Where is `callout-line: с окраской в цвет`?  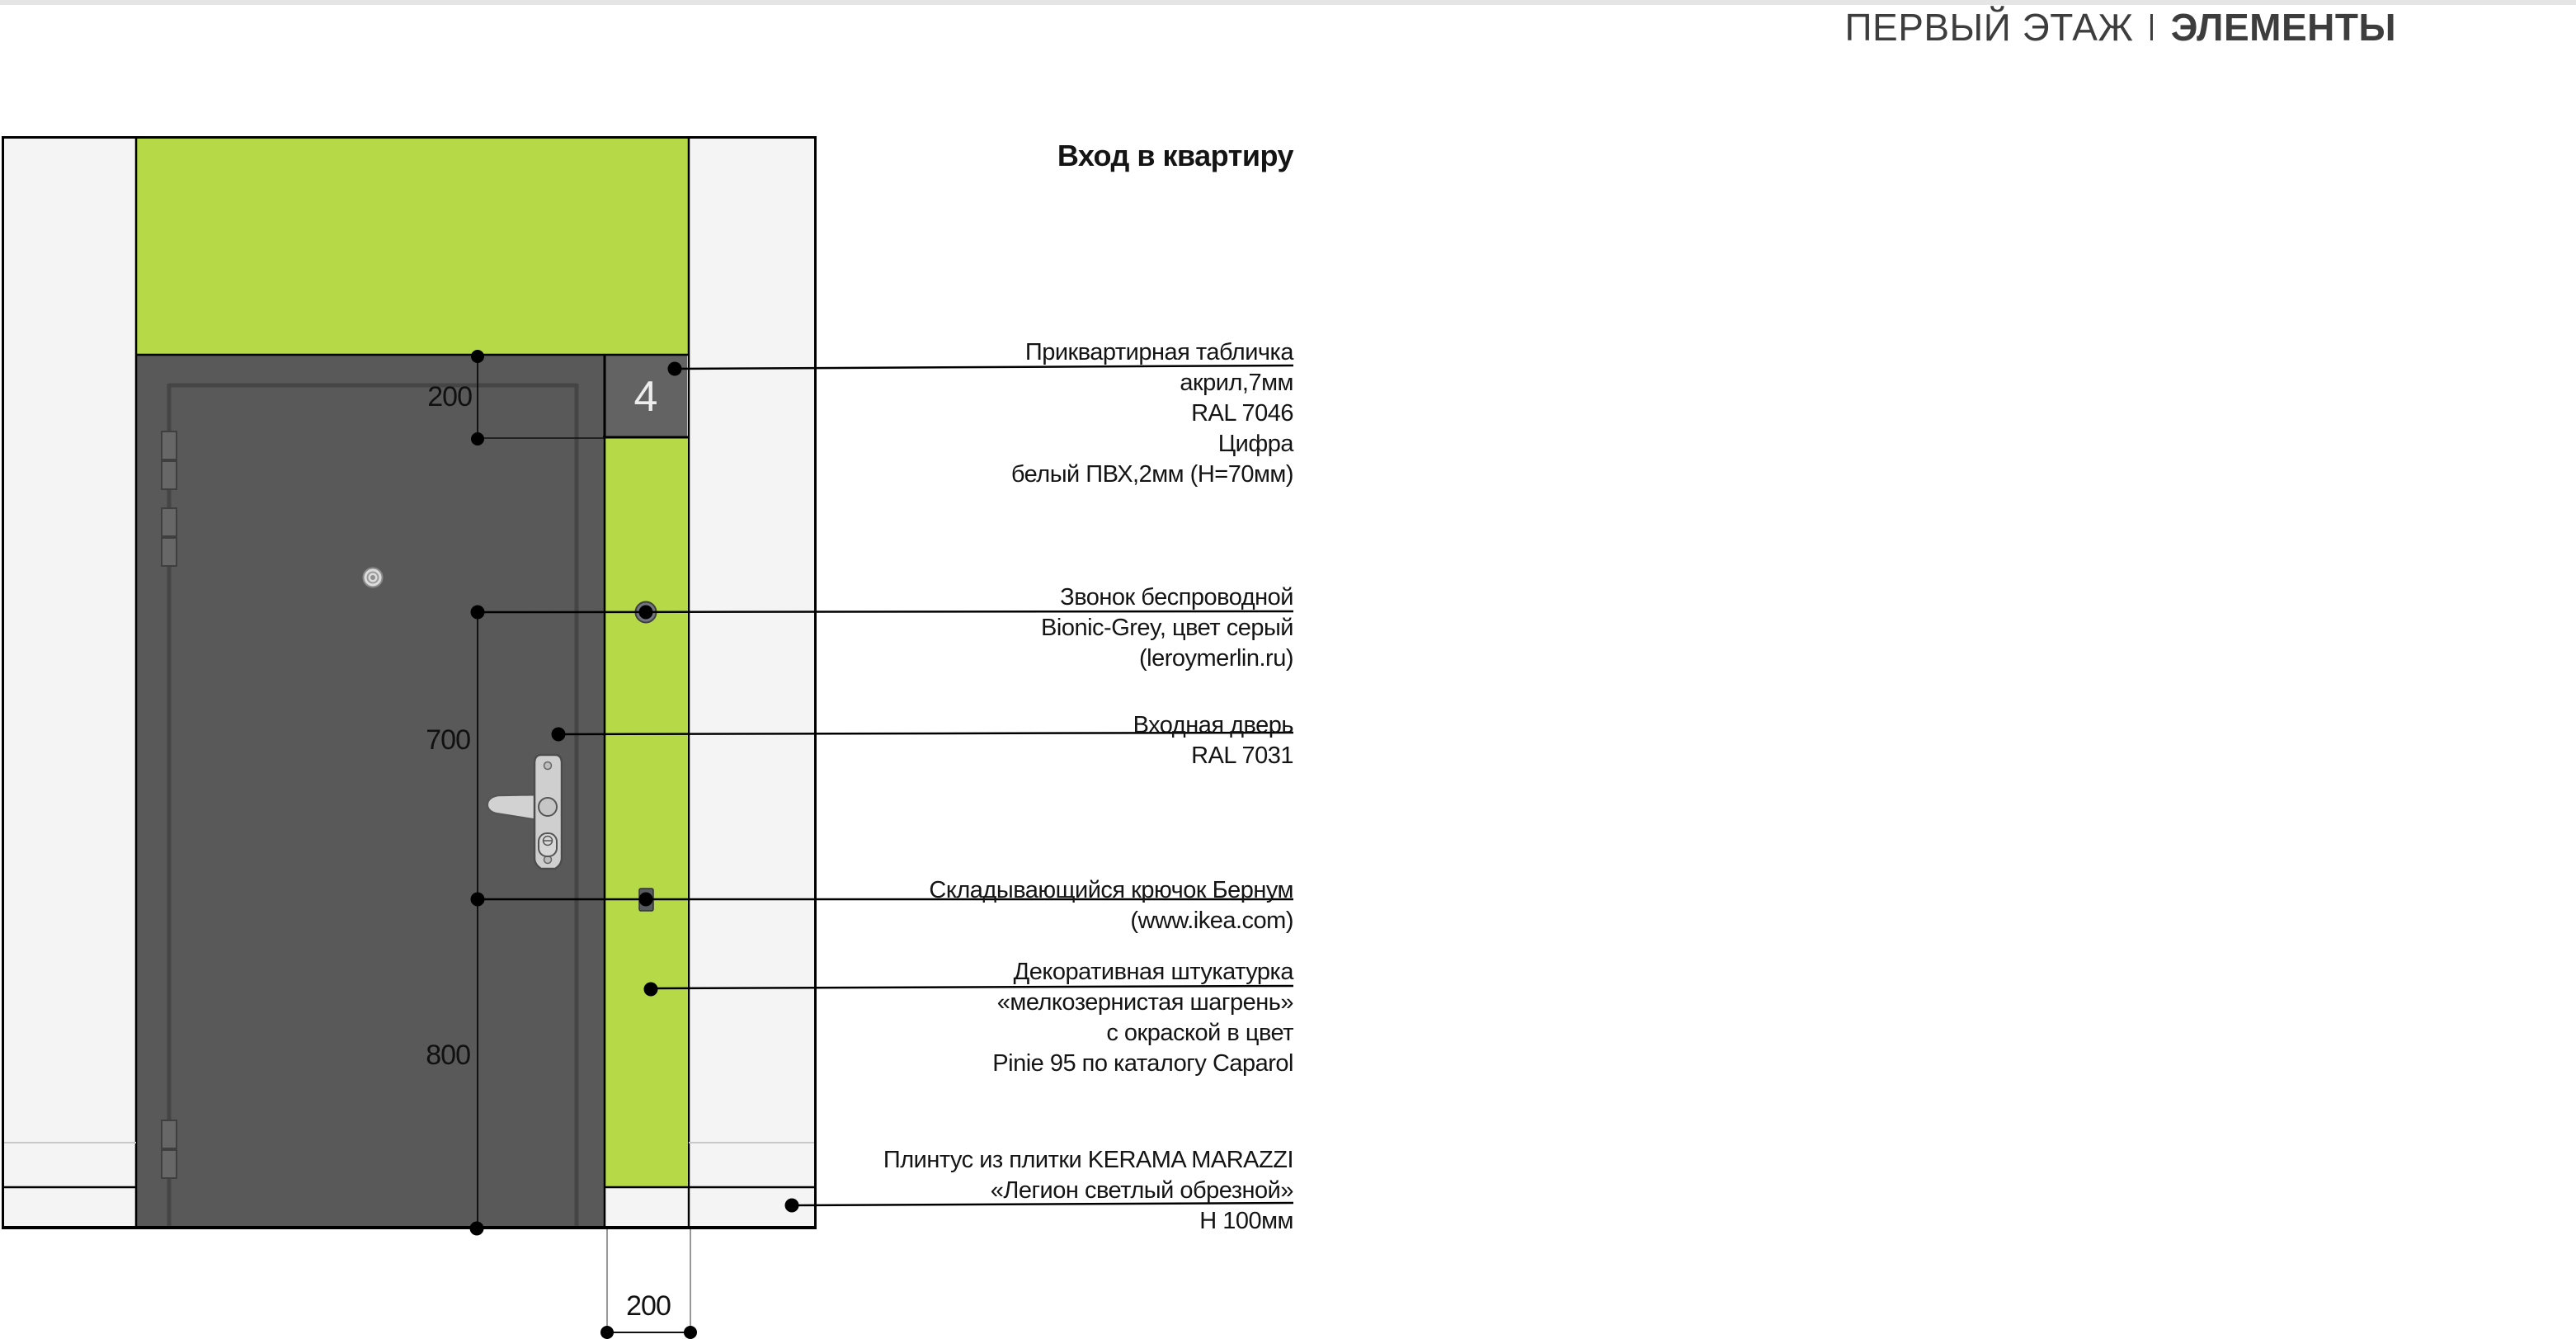
callout-line: с окраской в цвет is located at coordinates (1199, 1033).